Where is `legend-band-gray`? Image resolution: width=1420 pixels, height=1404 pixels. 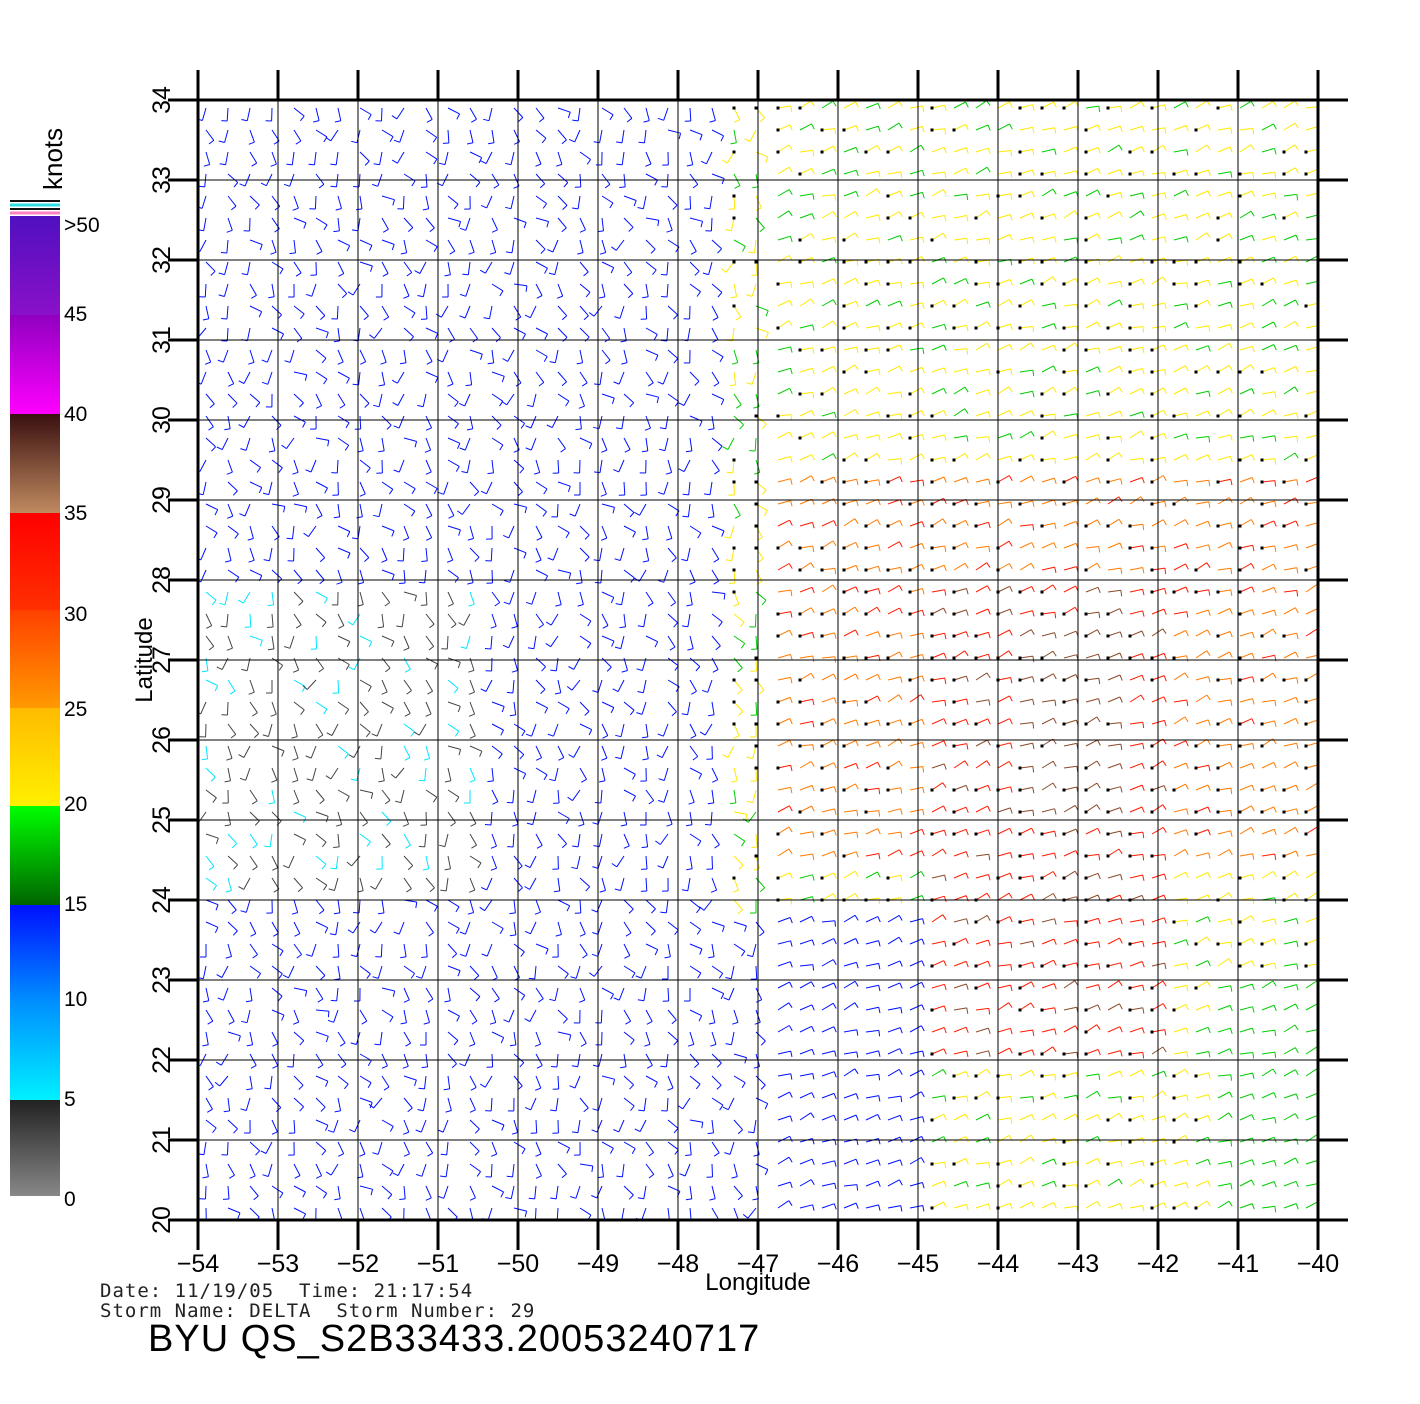
legend-band-gray is located at coordinates (35, 1148).